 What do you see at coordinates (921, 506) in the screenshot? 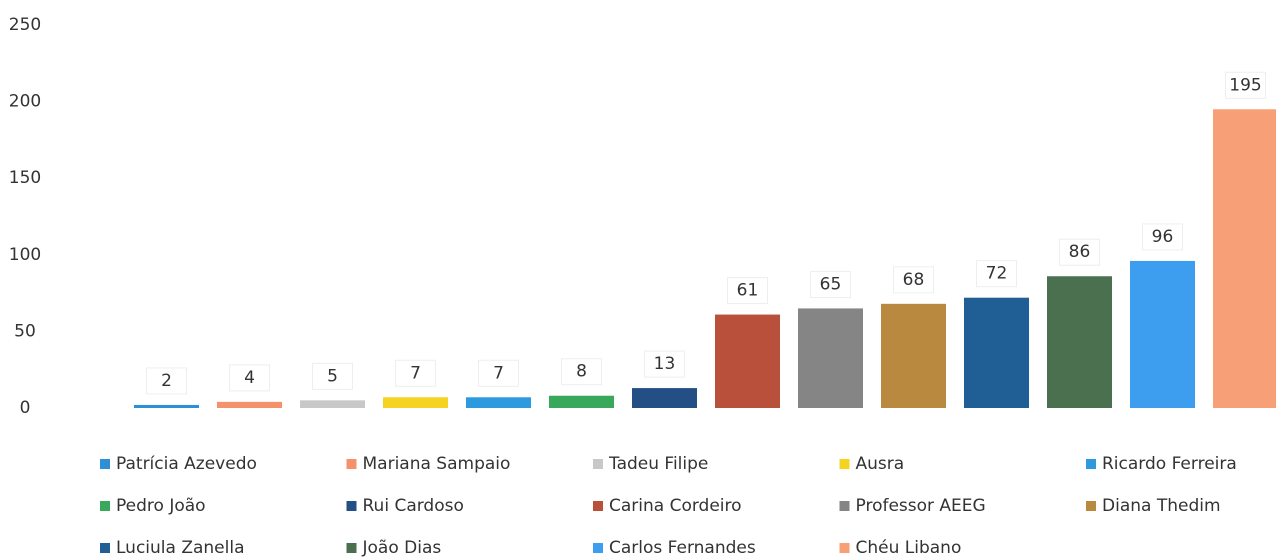
I see `legend-label: Professor AEEG` at bounding box center [921, 506].